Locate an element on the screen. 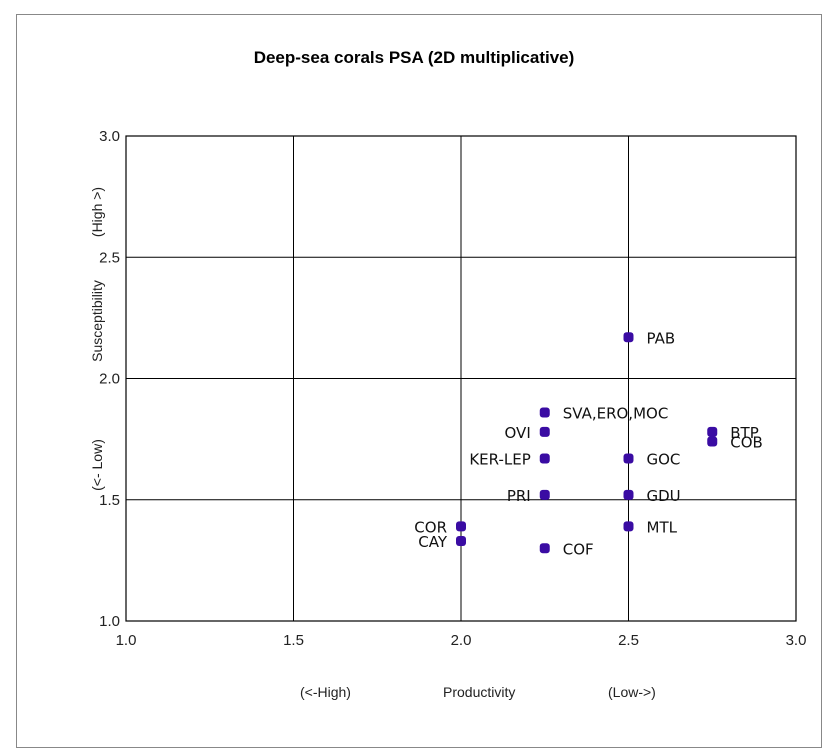 Image resolution: width=828 pixels, height=751 pixels. data-label: GOC is located at coordinates (664, 460).